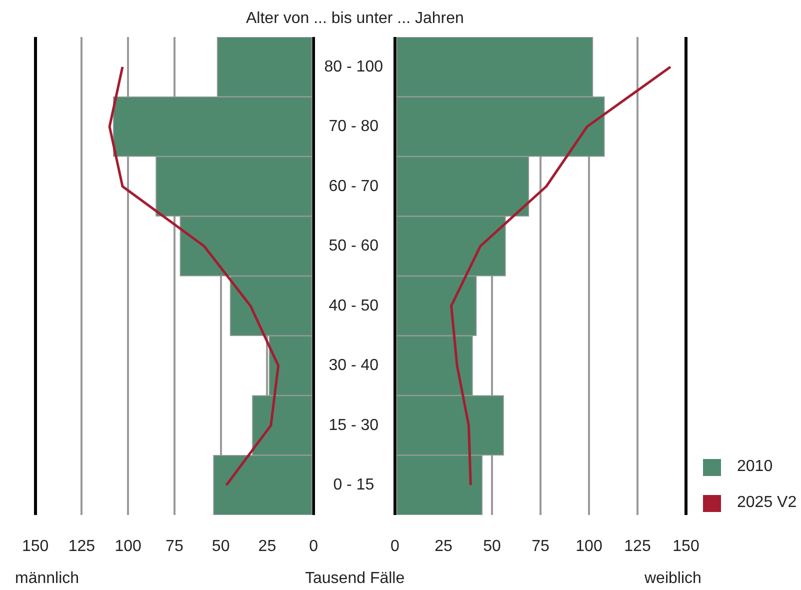  Describe the element at coordinates (355, 19) in the screenshot. I see `y-axis-title: Alter von ... bis unter ... Jahren` at that location.